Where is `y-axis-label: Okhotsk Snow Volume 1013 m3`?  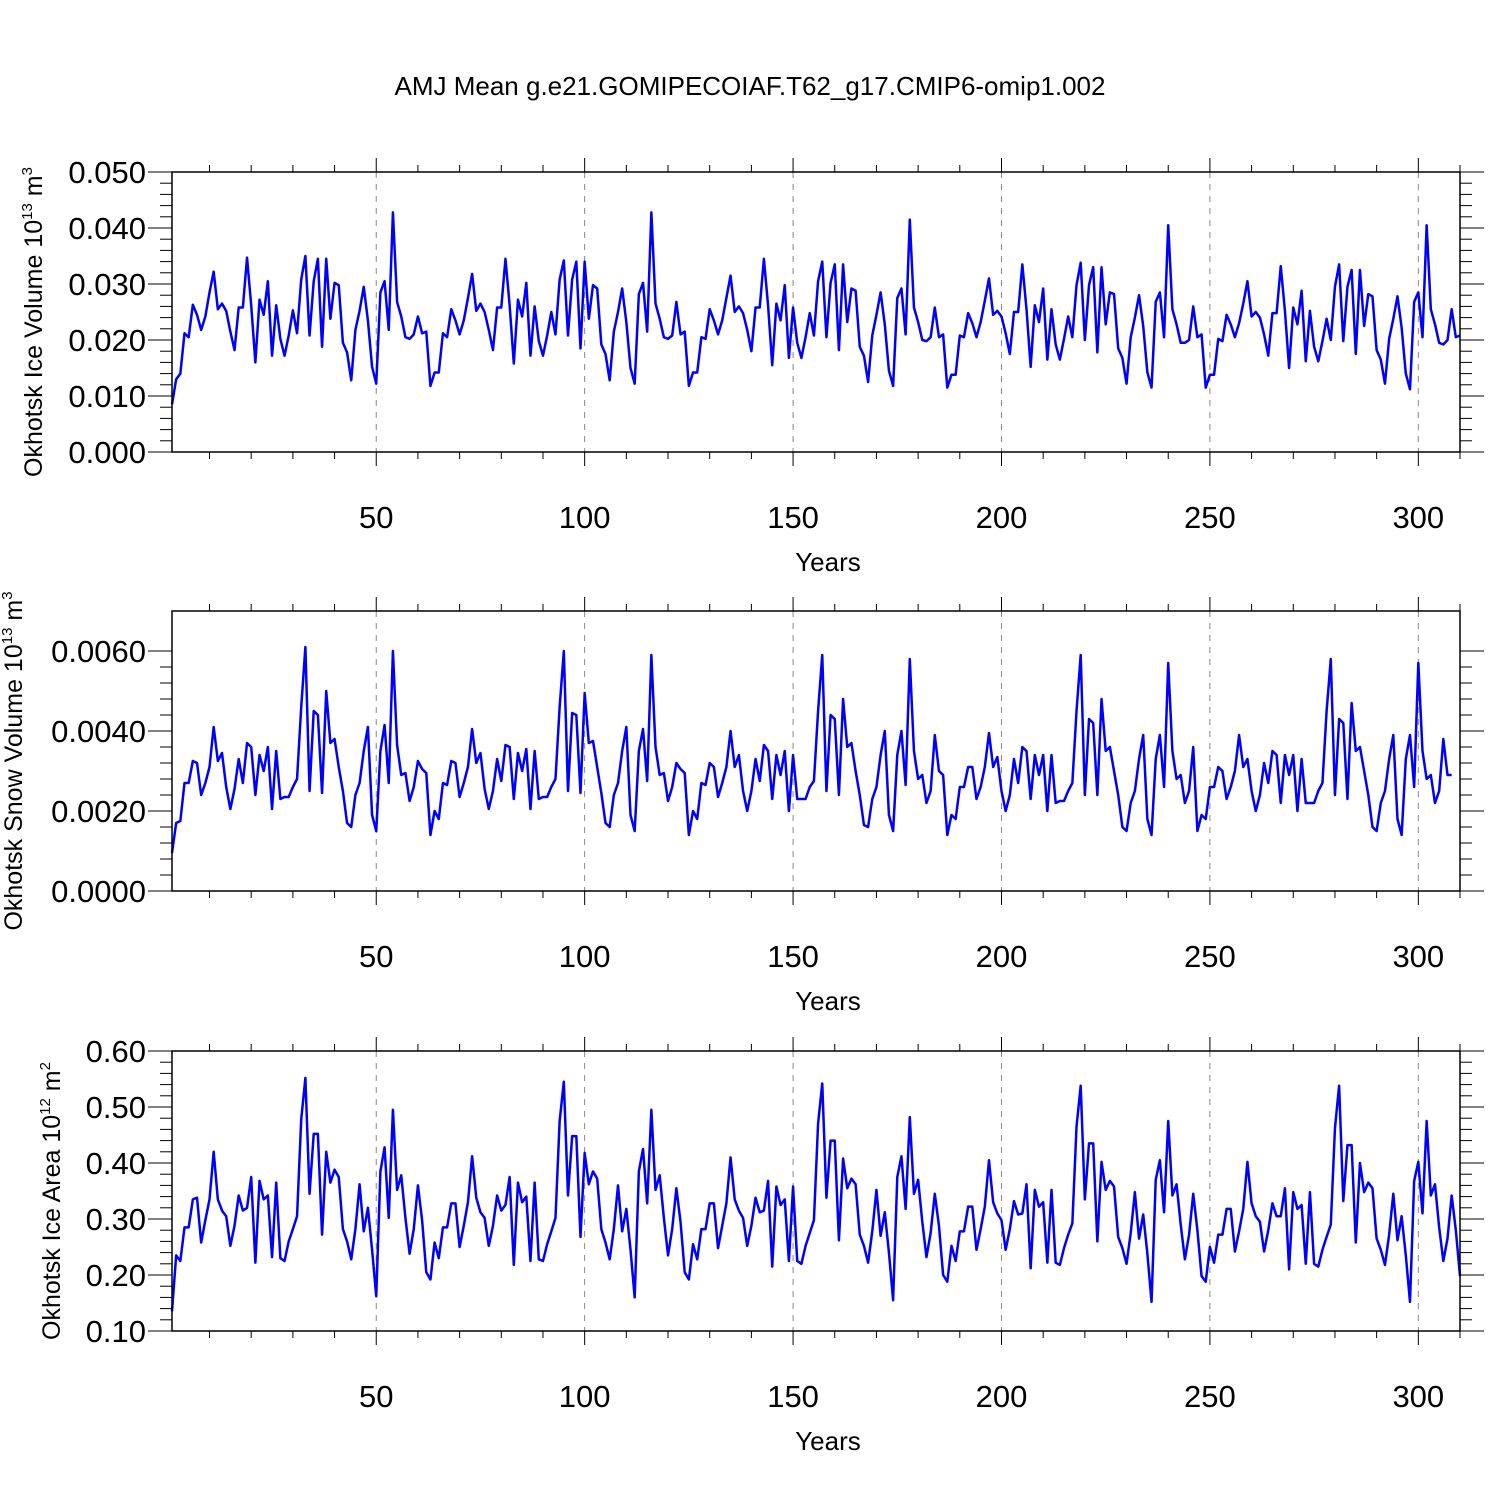 y-axis-label: Okhotsk Snow Volume 1013 m3 is located at coordinates (14, 760).